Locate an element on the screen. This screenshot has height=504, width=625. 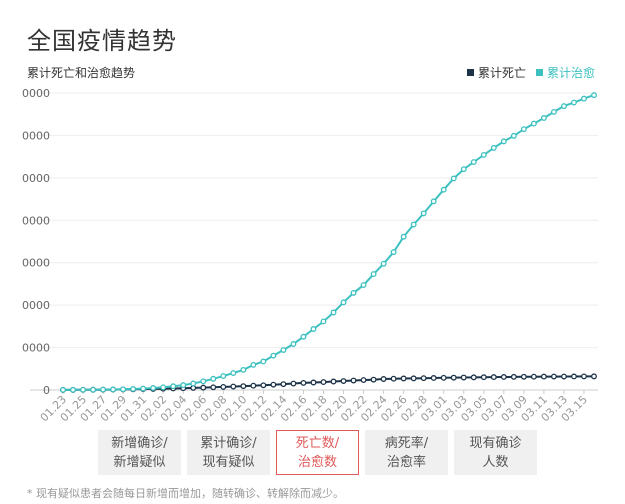
tab-deaths-cured: 死亡数/ 治愈数 is located at coordinates (317, 452).